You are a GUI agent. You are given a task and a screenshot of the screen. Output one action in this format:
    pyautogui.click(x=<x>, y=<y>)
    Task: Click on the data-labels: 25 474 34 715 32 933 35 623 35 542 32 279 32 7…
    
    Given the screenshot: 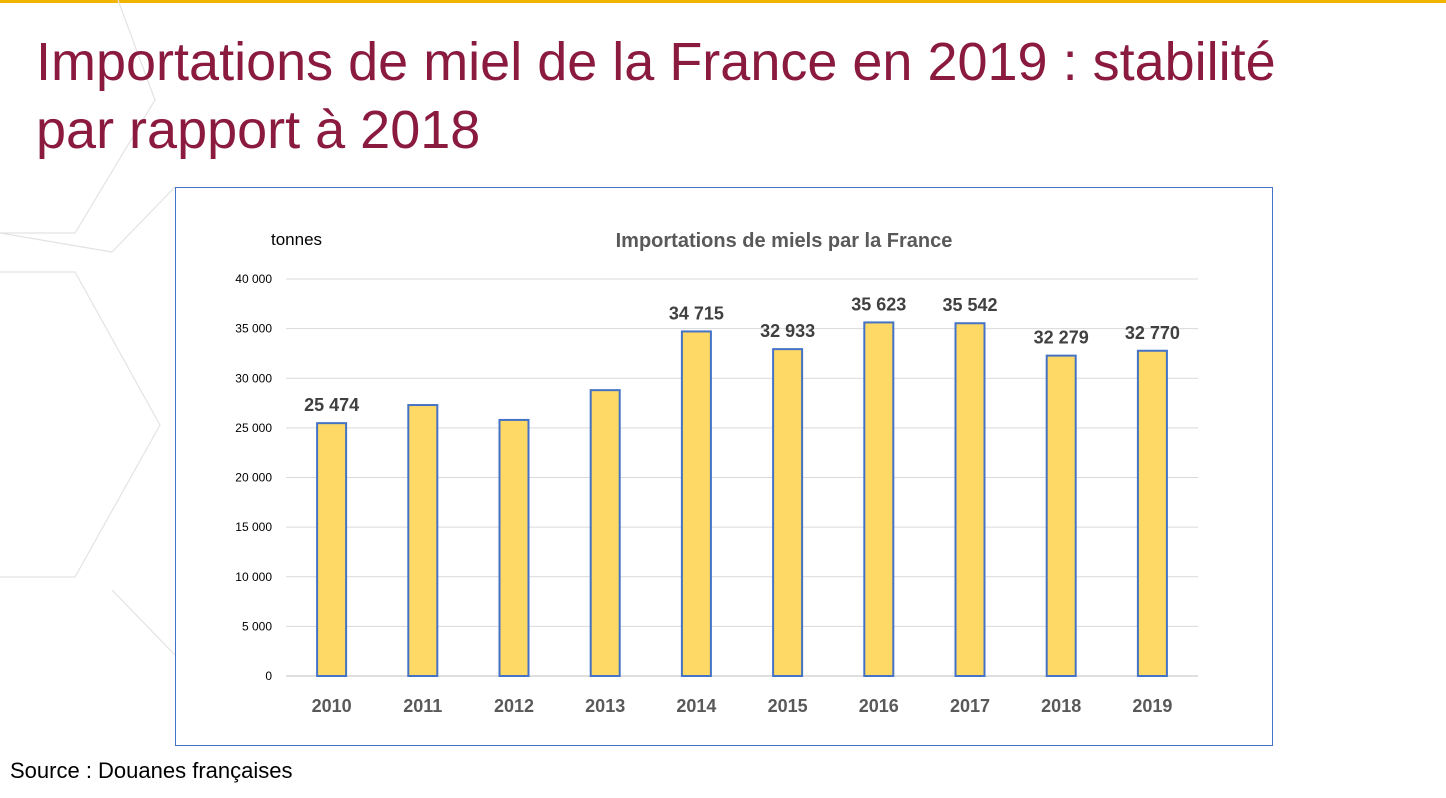 What is the action you would take?
    pyautogui.click(x=742, y=354)
    